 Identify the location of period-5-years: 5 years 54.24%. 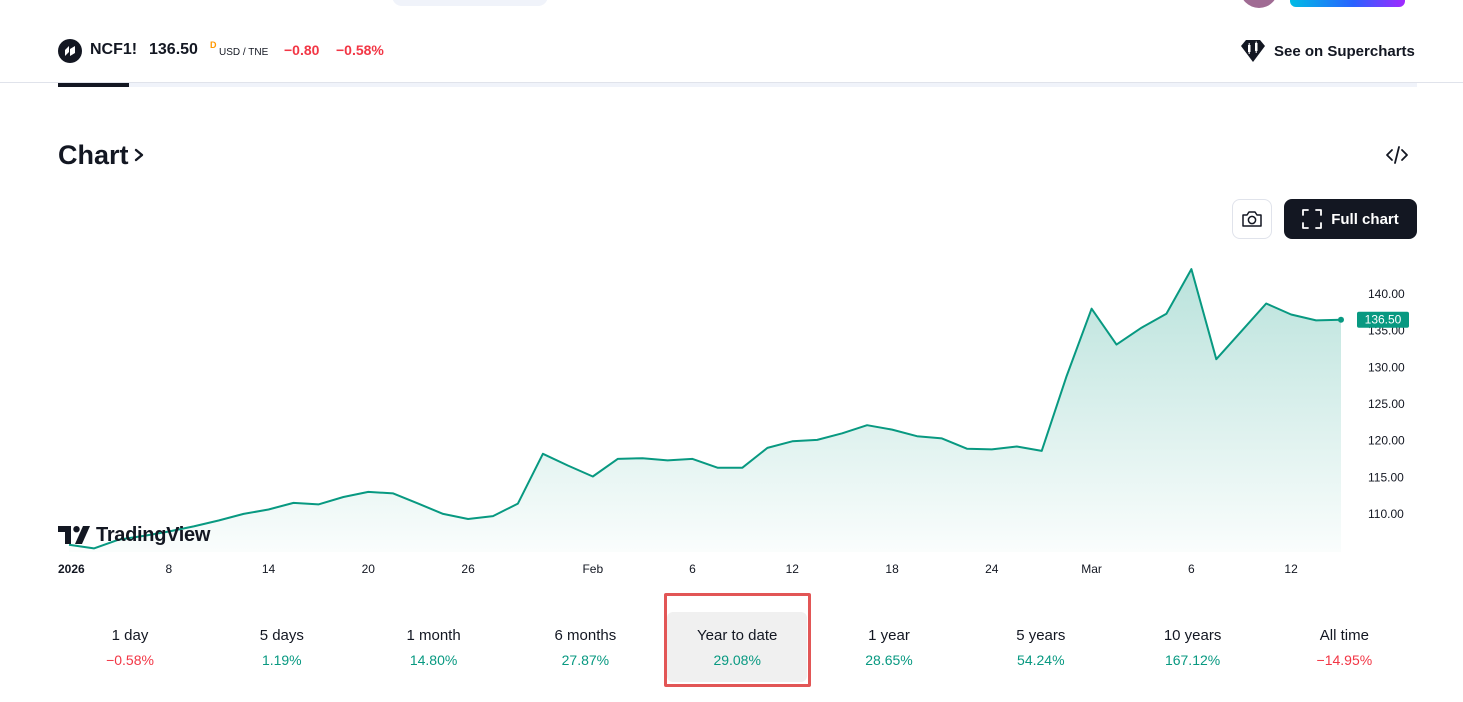
(1041, 647).